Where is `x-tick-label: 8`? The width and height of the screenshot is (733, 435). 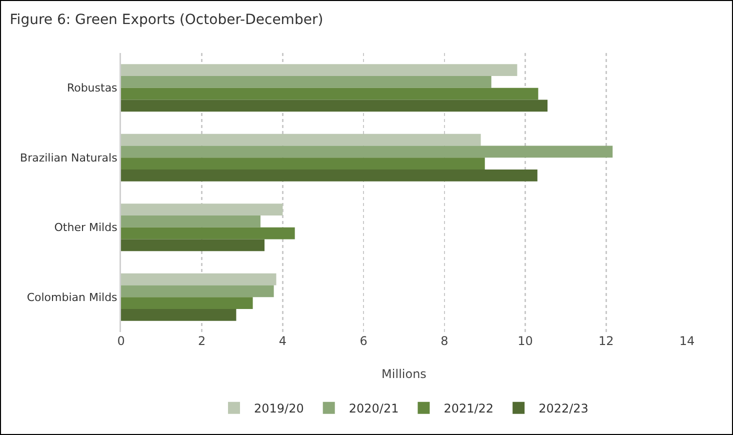 x-tick-label: 8 is located at coordinates (444, 341).